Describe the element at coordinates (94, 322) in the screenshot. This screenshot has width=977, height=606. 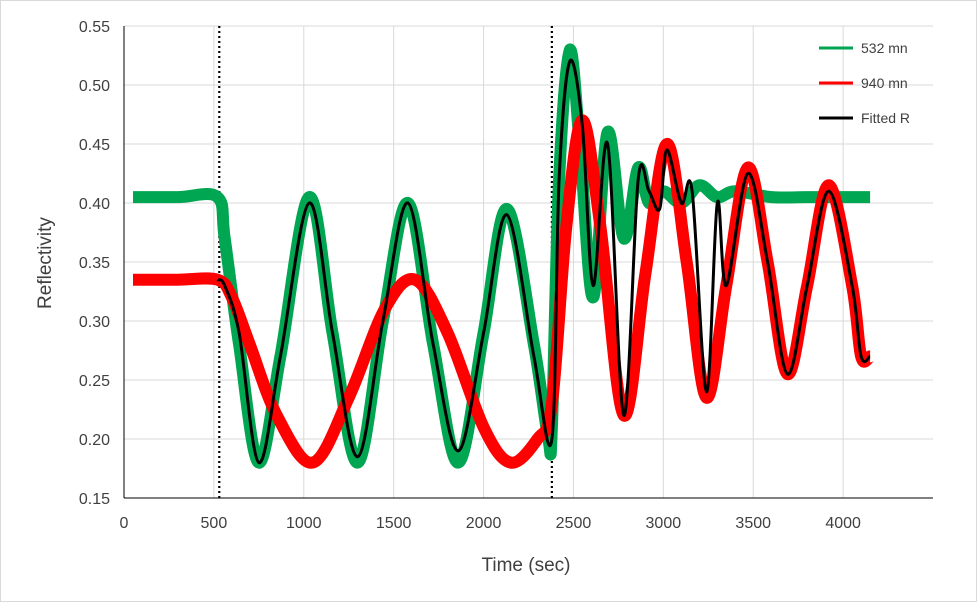
I see `y-tick-label: 0.30` at that location.